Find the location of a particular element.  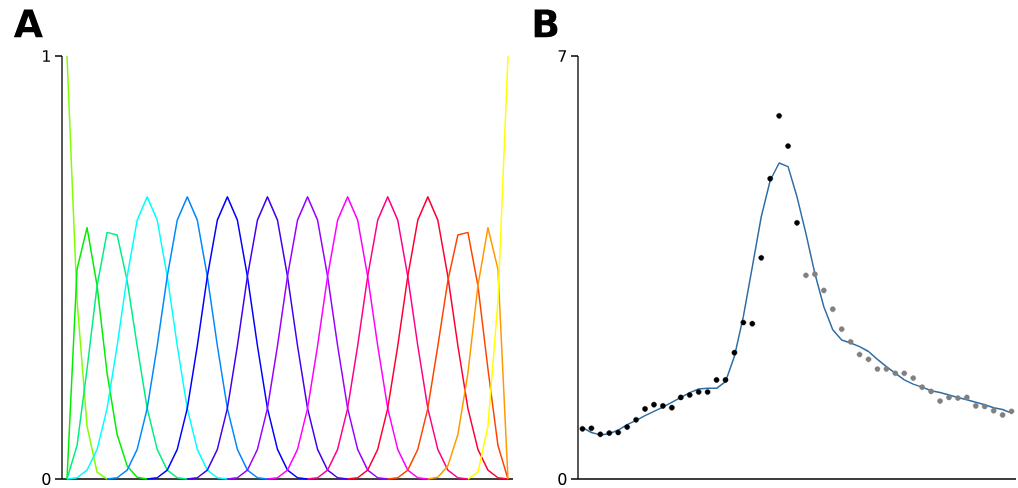

y-tick-label: 7 is located at coordinates (562, 56).